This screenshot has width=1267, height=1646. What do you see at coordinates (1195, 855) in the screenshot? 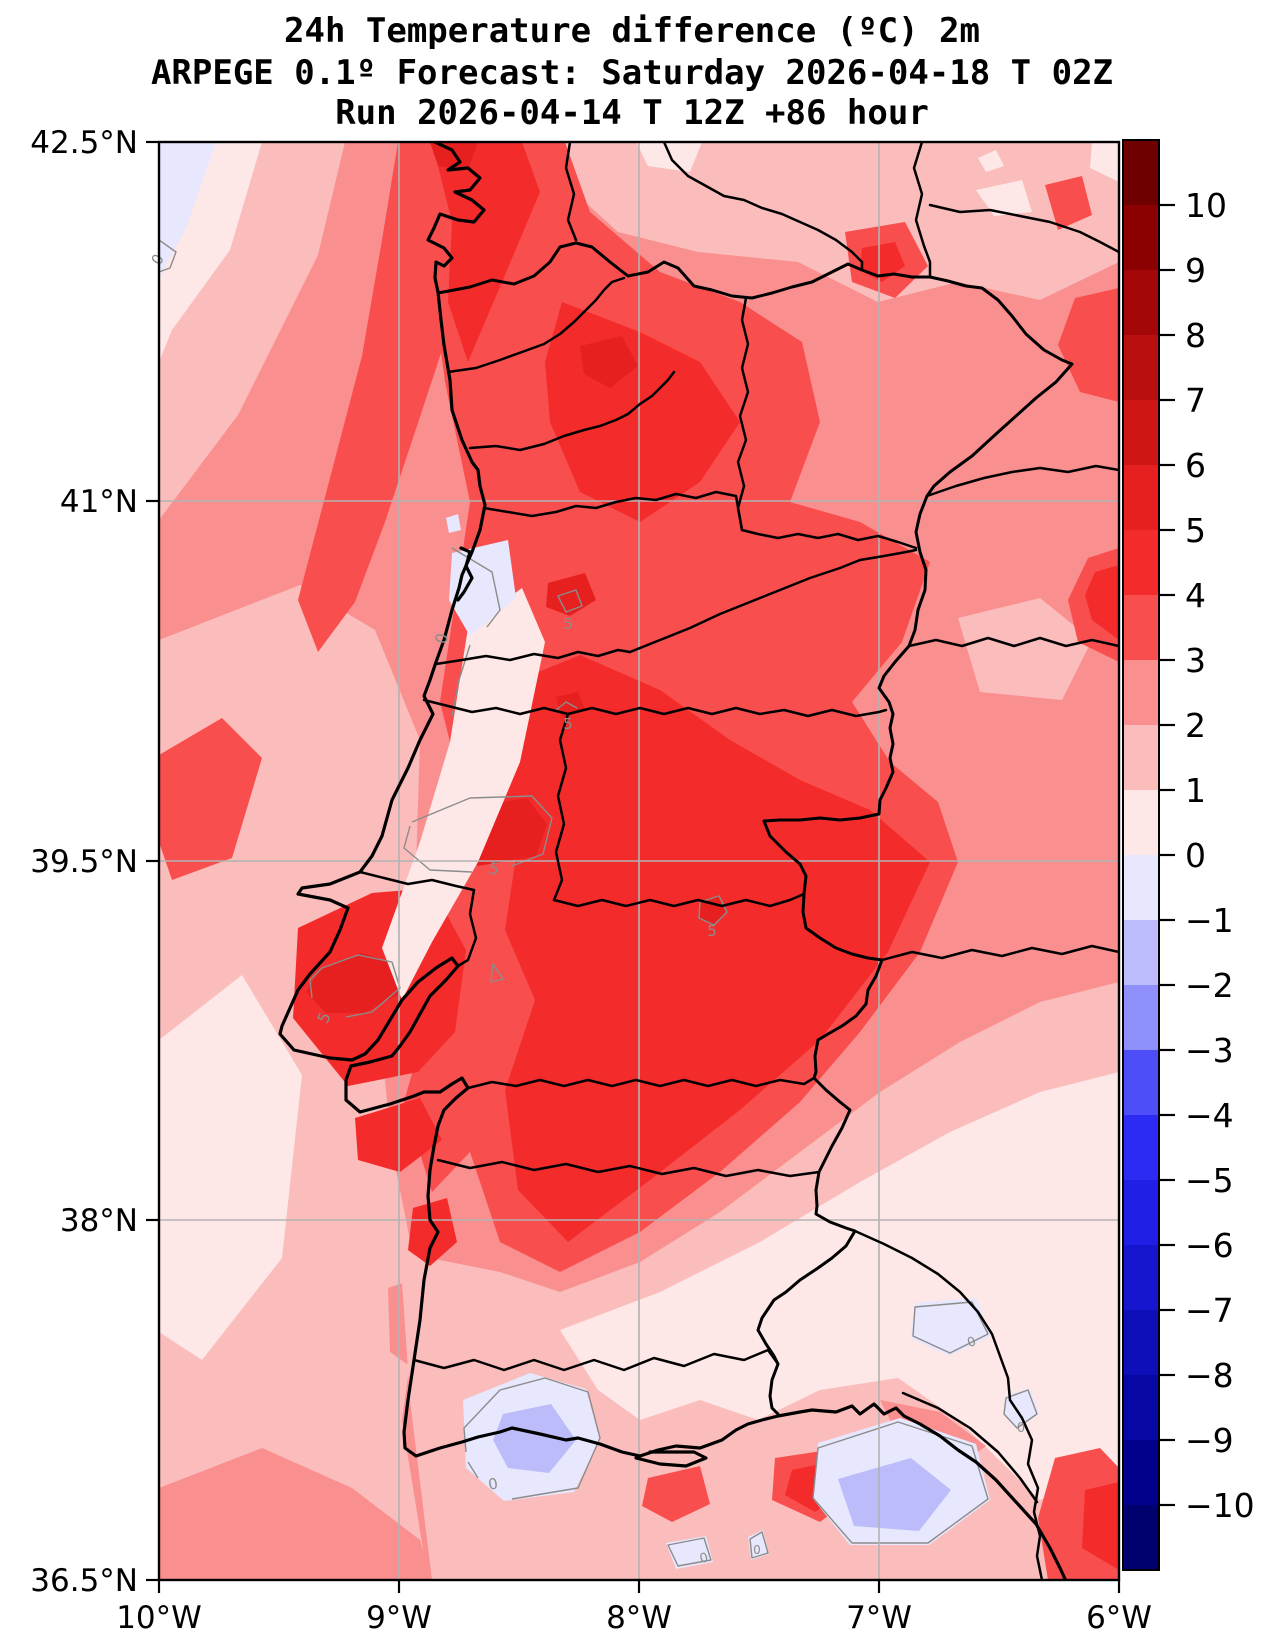
I see `colorbar-tick-label: 0` at bounding box center [1195, 855].